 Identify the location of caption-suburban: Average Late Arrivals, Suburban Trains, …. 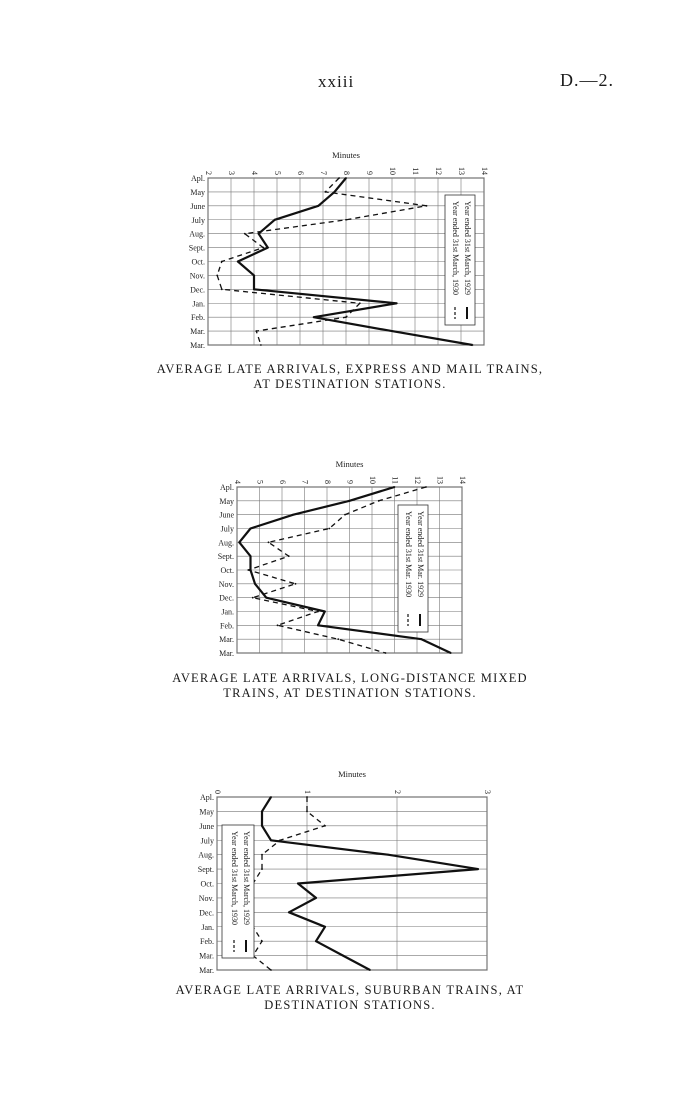
(350, 998).